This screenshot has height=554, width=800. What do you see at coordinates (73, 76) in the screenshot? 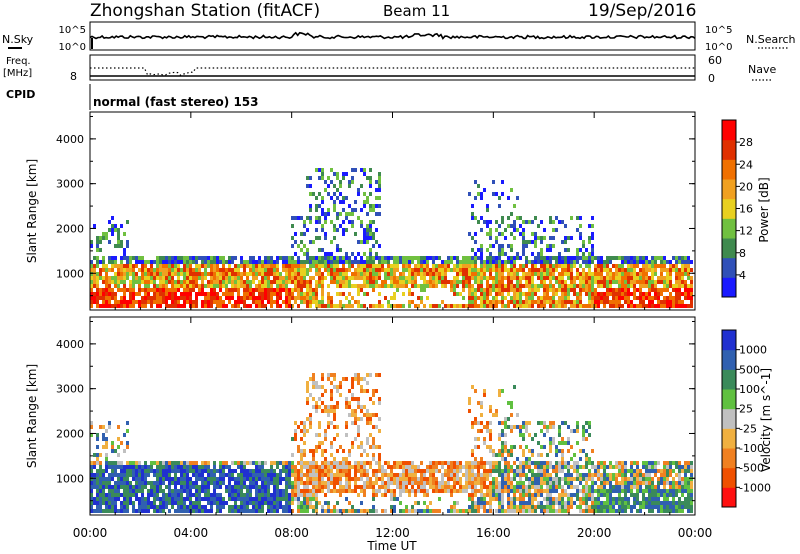
I see `freq-tick: 8` at bounding box center [73, 76].